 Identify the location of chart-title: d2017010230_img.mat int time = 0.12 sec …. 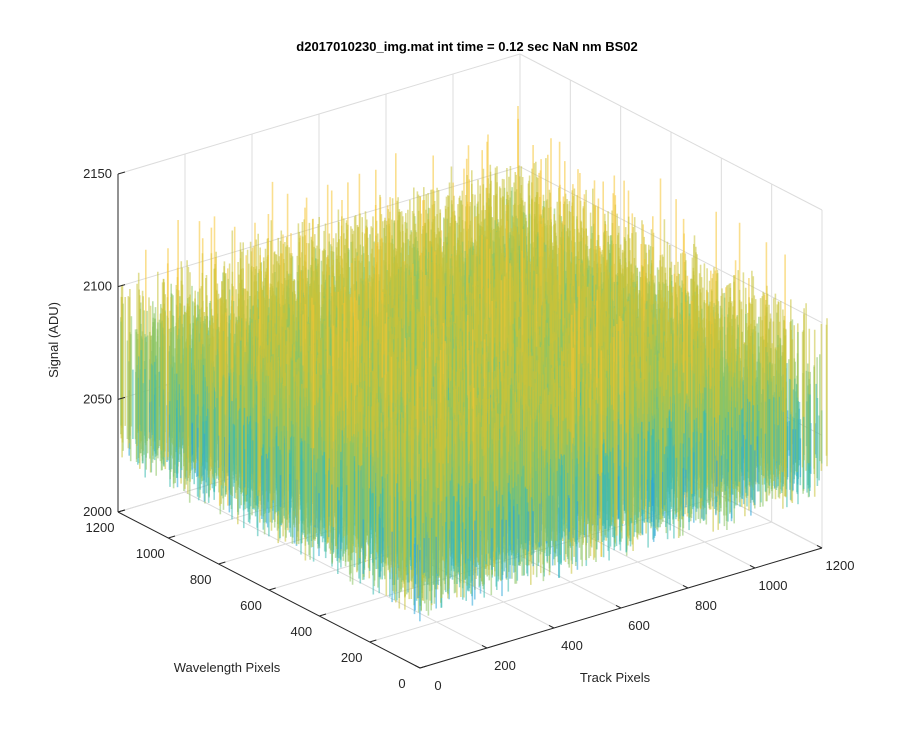
(466, 46).